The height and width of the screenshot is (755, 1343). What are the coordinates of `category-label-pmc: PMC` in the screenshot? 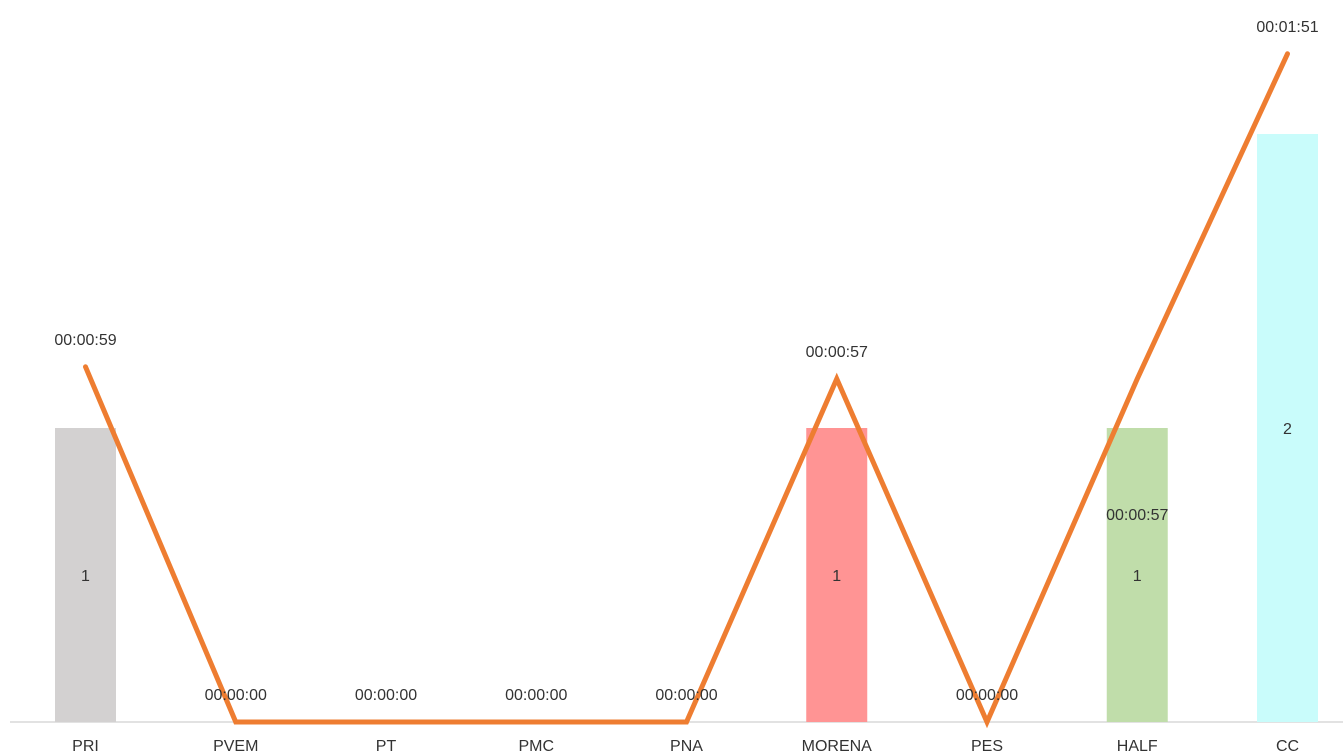 It's located at (536, 746).